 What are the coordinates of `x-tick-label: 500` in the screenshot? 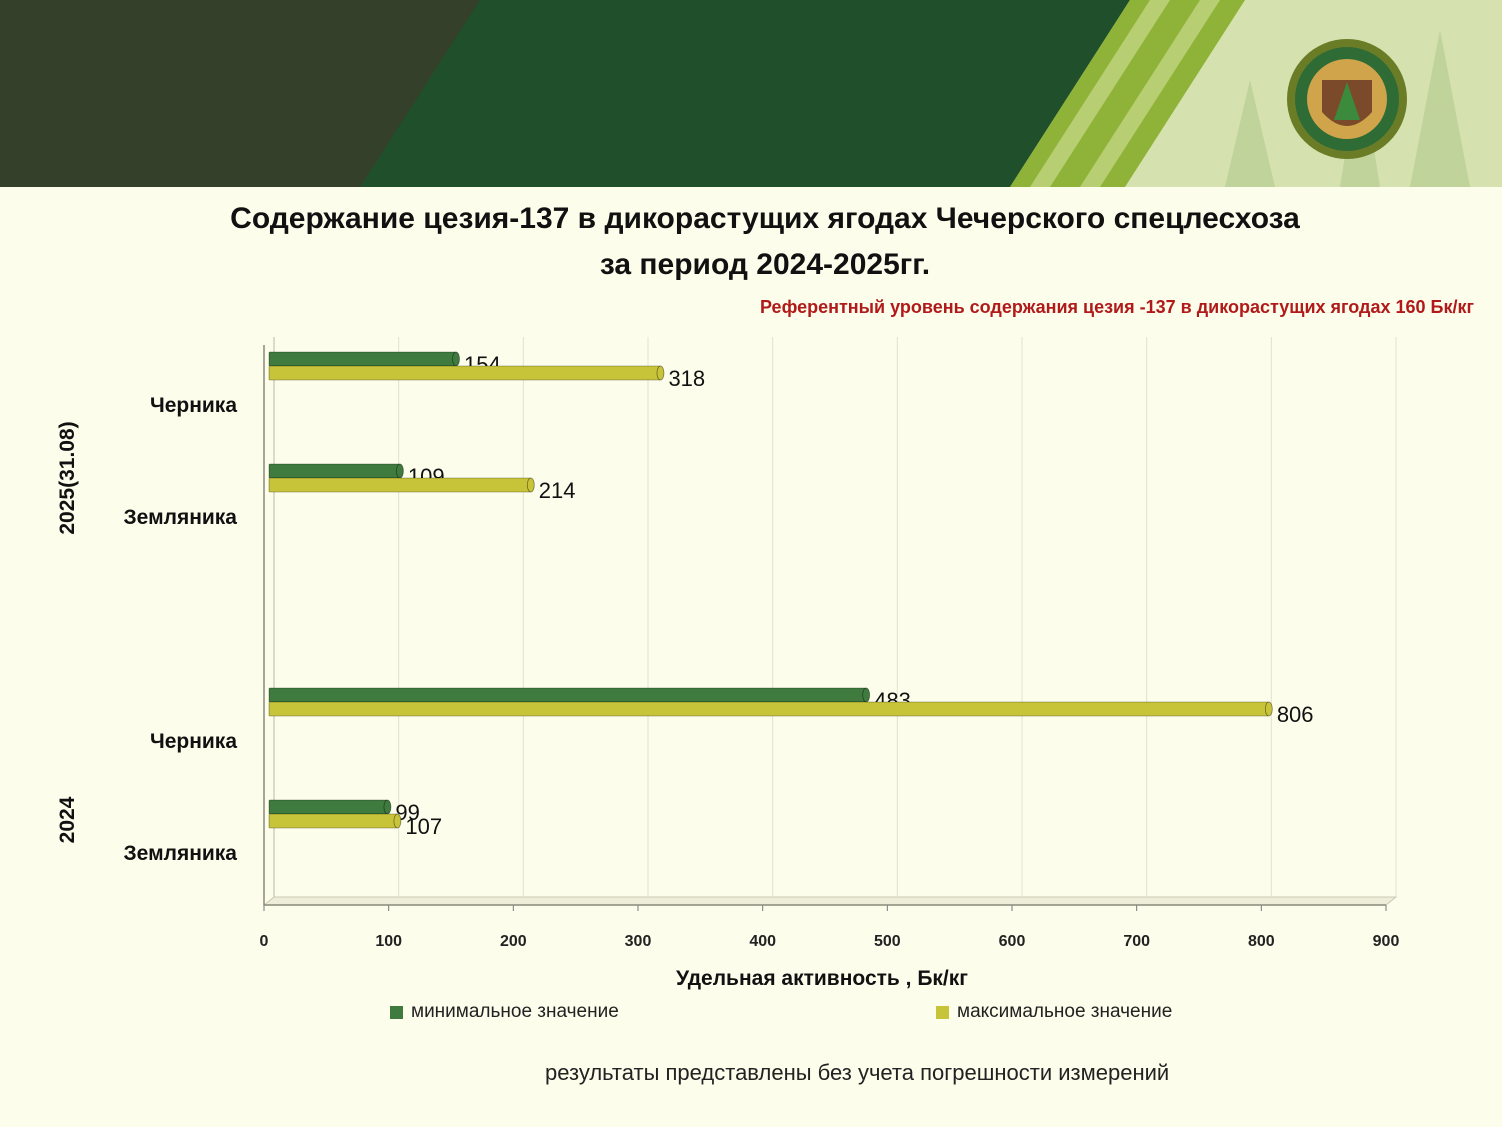 It's located at (887, 941).